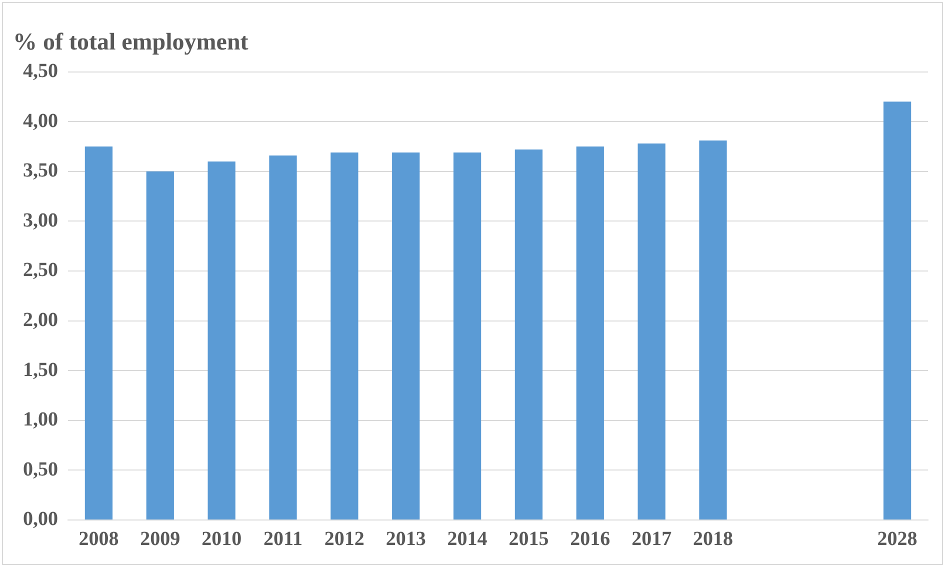 This screenshot has height=567, width=945. What do you see at coordinates (130, 43) in the screenshot?
I see `chart-title: % of total employment` at bounding box center [130, 43].